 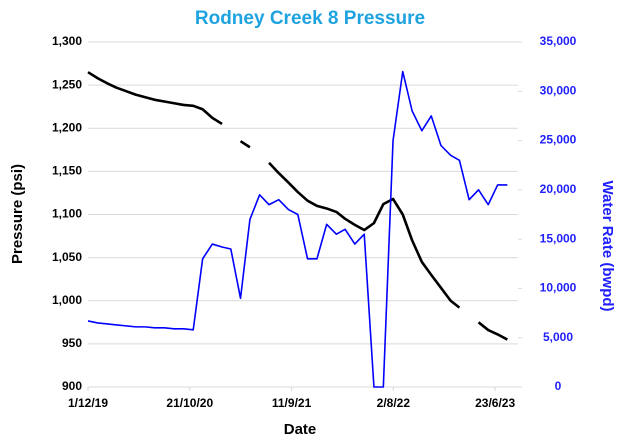 What do you see at coordinates (189, 403) in the screenshot?
I see `x-tick-label: 21/10/20` at bounding box center [189, 403].